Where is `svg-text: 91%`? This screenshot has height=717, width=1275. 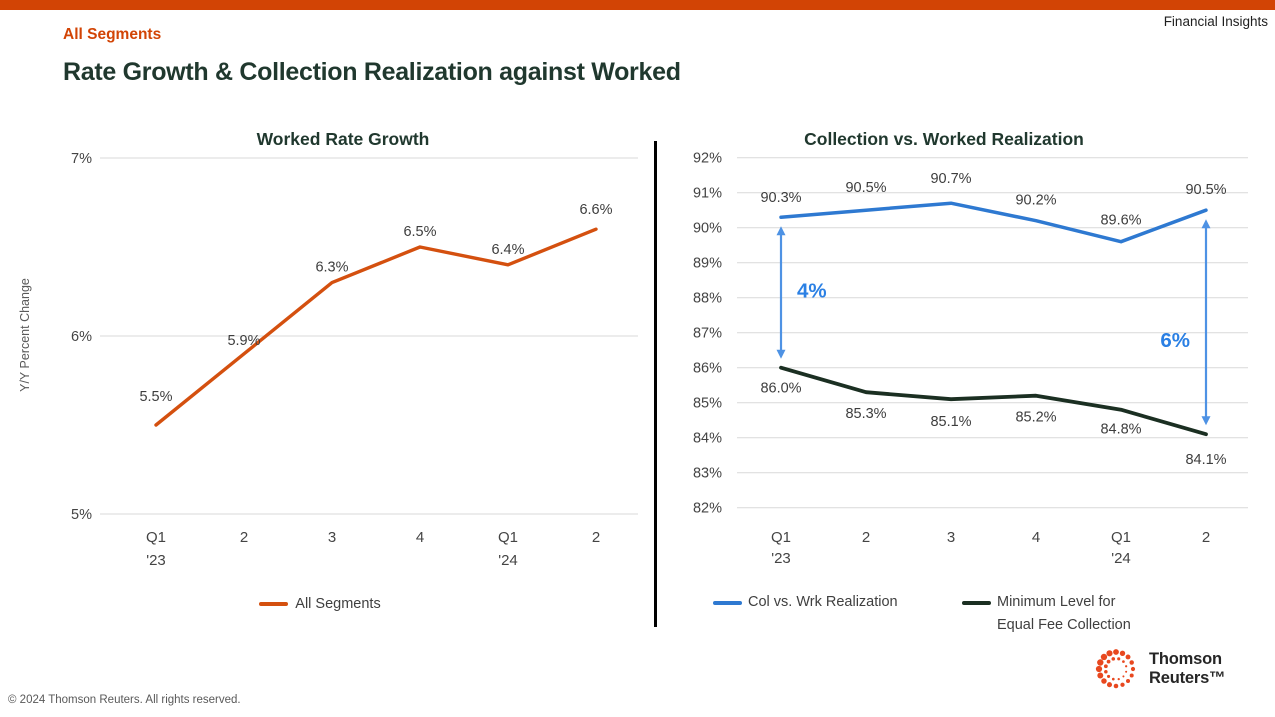 svg-text: 91% is located at coordinates (707, 194).